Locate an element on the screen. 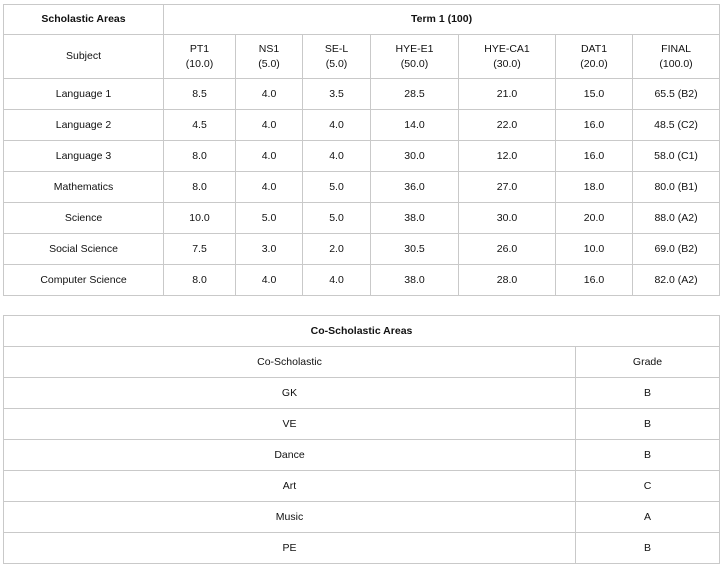 Image resolution: width=724 pixels, height=567 pixels. subject-cell: Language 1 is located at coordinates (83, 94).